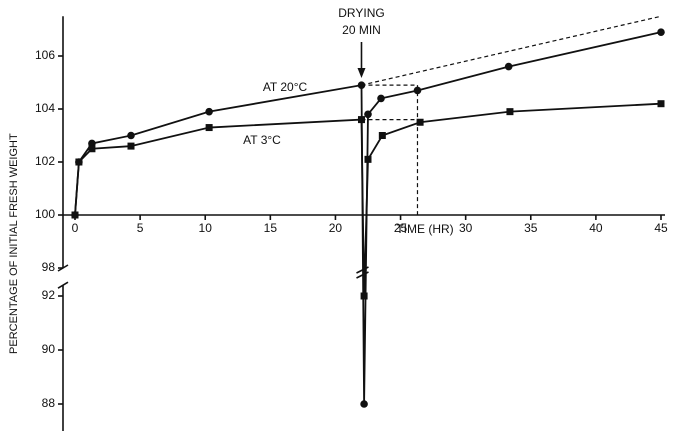 This screenshot has height=433, width=675. Describe the element at coordinates (401, 228) in the screenshot. I see `x-tick-label: 25` at that location.